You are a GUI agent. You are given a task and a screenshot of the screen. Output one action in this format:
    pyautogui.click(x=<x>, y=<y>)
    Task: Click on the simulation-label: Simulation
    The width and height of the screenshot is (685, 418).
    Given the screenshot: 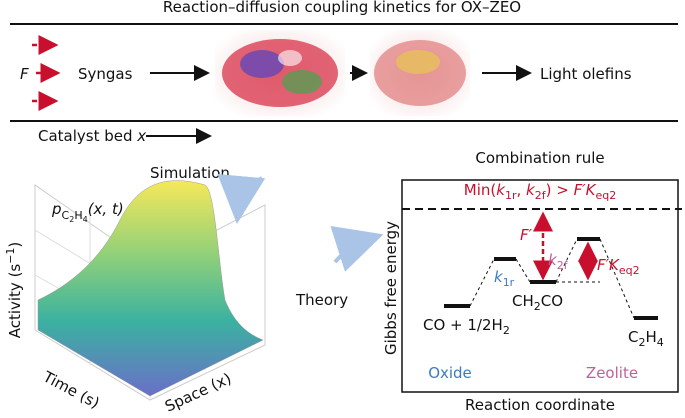 What is the action you would take?
    pyautogui.click(x=190, y=173)
    